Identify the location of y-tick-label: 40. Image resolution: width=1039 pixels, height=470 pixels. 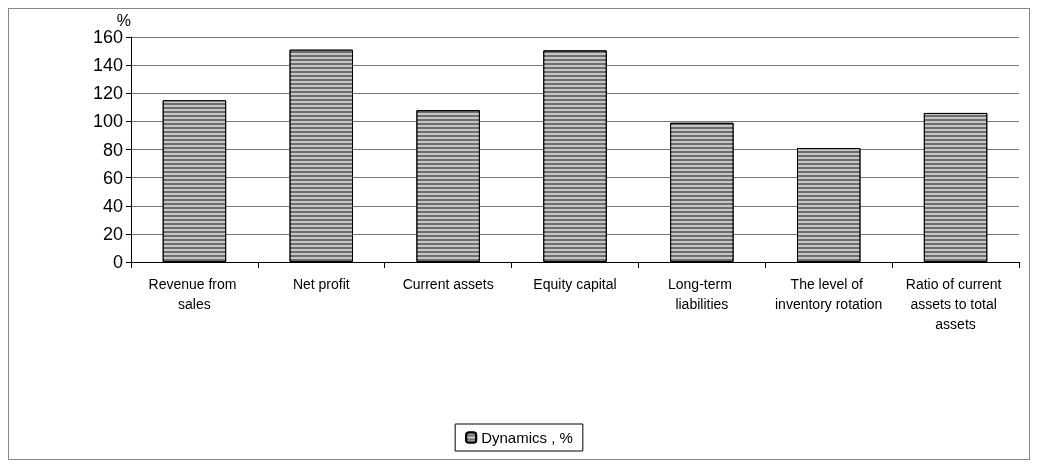
(112, 205).